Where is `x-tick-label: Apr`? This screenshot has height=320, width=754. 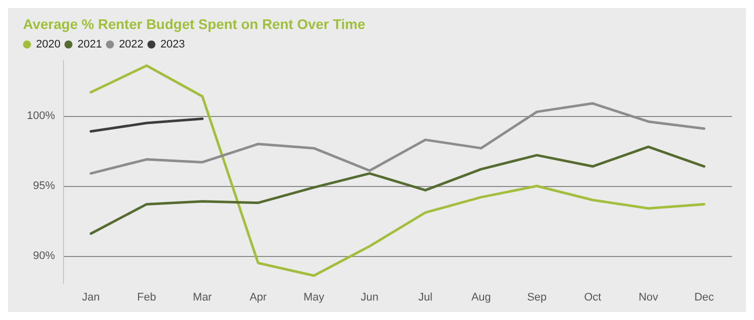 x-tick-label: Apr is located at coordinates (259, 298).